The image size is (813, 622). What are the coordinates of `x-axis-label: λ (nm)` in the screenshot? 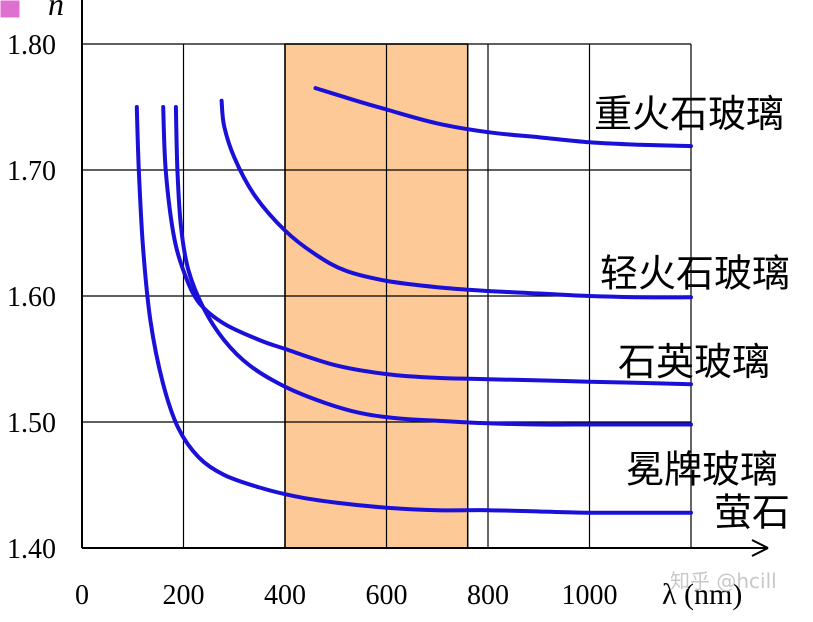 It's located at (702, 594).